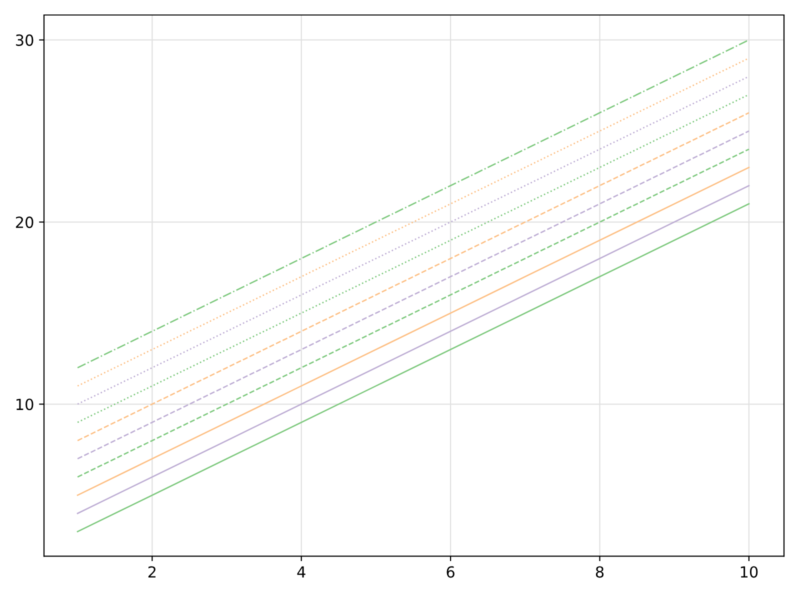 This screenshot has width=800, height=600. What do you see at coordinates (749, 572) in the screenshot?
I see `x-tick-label: 10` at bounding box center [749, 572].